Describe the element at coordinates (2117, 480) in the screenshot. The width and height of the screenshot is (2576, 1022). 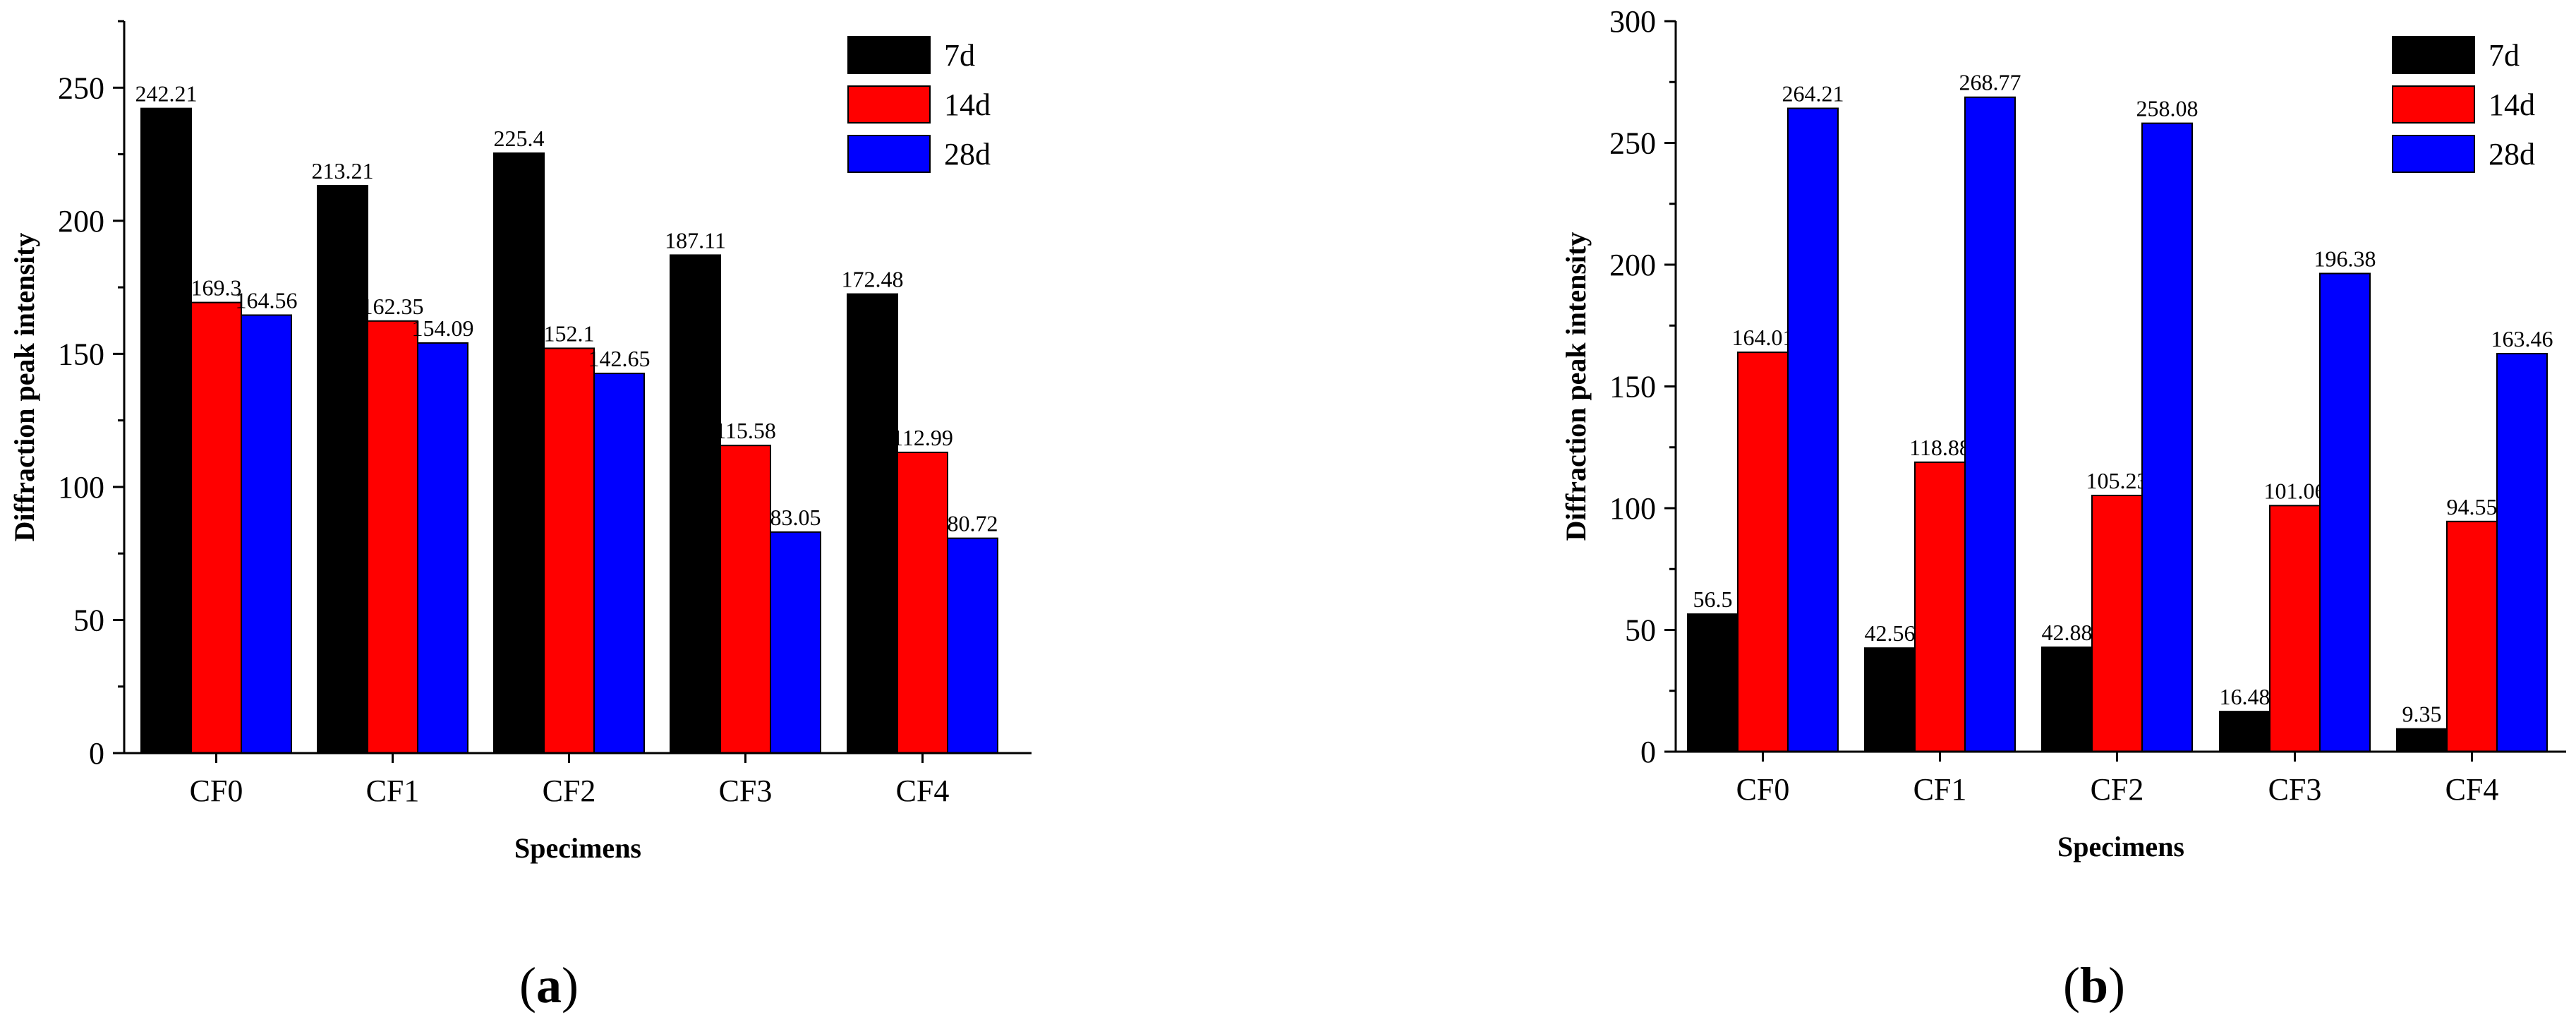
I see `data-label: 105.23` at that location.